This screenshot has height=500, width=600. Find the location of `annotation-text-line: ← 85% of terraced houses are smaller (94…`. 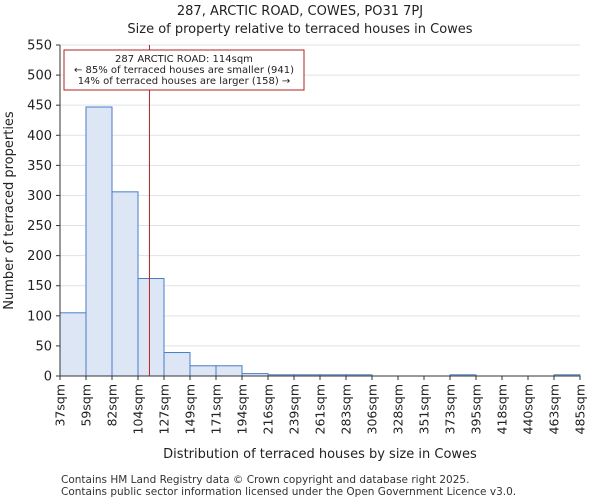

annotation-text-line: ← 85% of terraced houses are smaller (94… is located at coordinates (184, 70).